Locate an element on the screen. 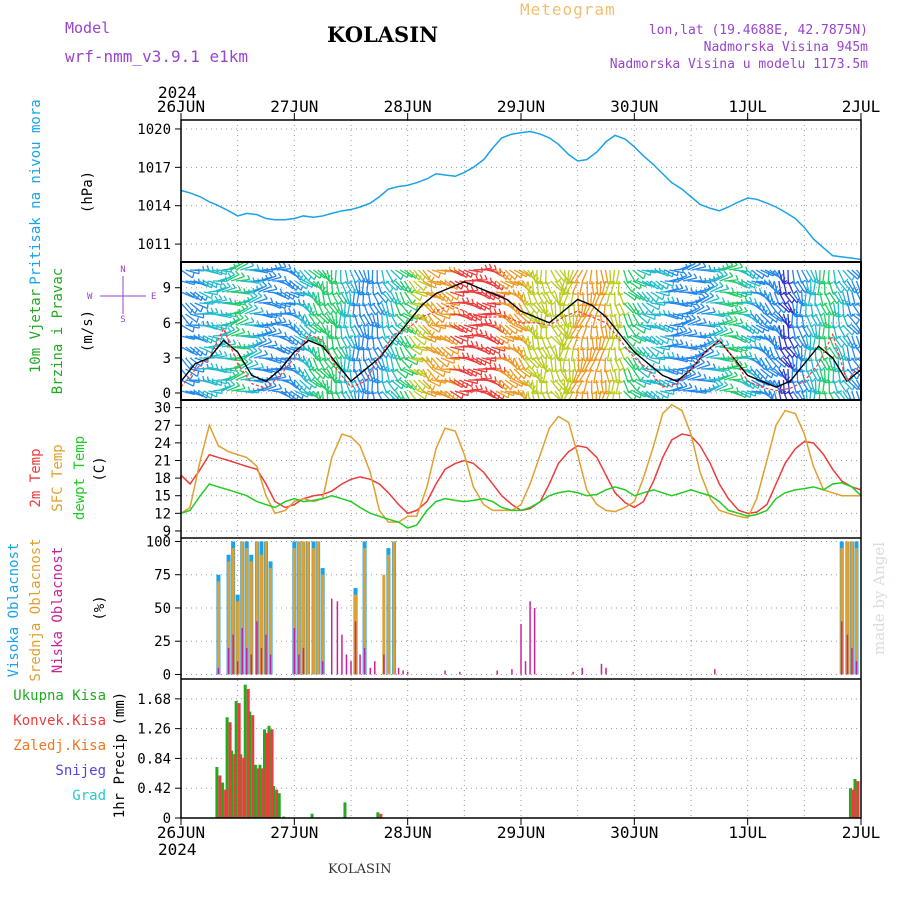  precip-legend-0: Ukupna Kisa is located at coordinates (59, 696).